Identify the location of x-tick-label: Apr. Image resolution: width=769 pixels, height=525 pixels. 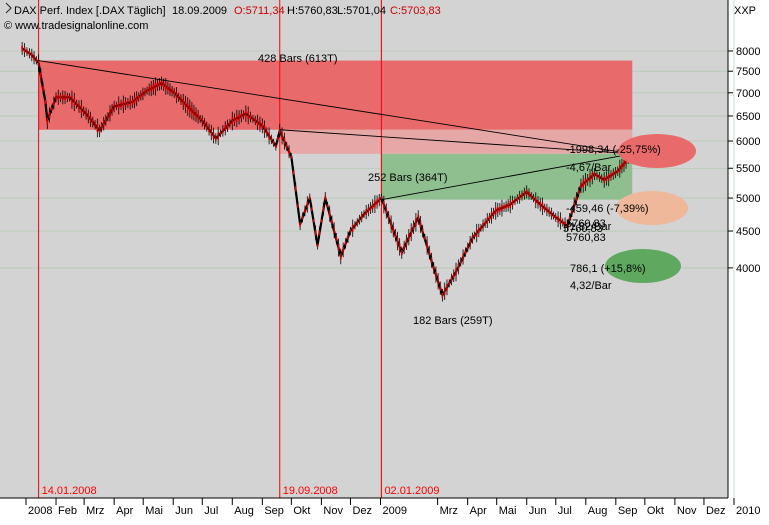
(478, 511).